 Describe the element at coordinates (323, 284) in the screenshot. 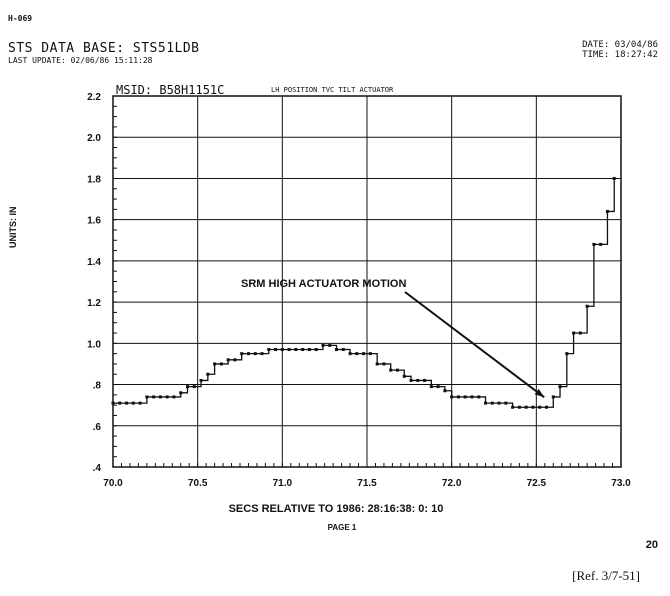

I see `annotation-text: SRM HIGH ACTUATOR MOTION` at that location.